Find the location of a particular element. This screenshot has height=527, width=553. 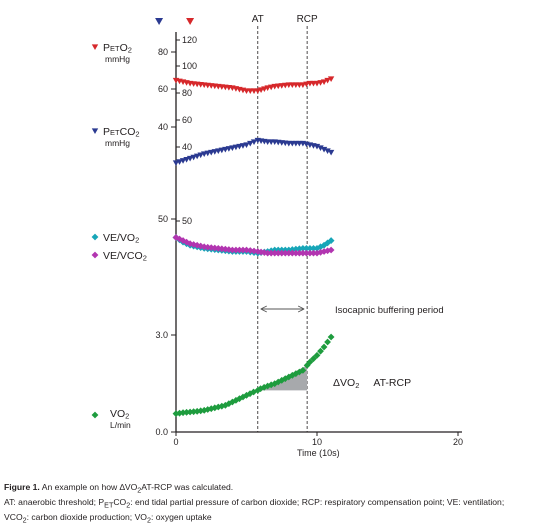

legend-unit-peto2: mmHg is located at coordinates (117, 59).